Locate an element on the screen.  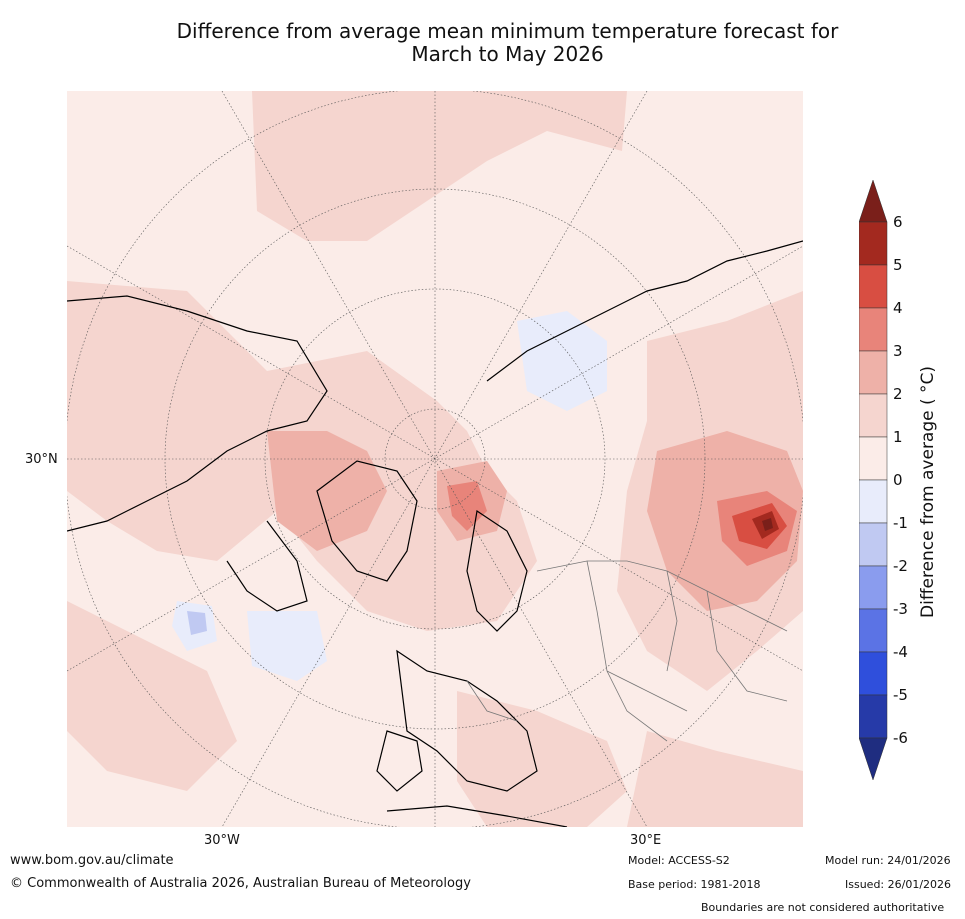
lon-30w-label: 30°W is located at coordinates (222, 840).